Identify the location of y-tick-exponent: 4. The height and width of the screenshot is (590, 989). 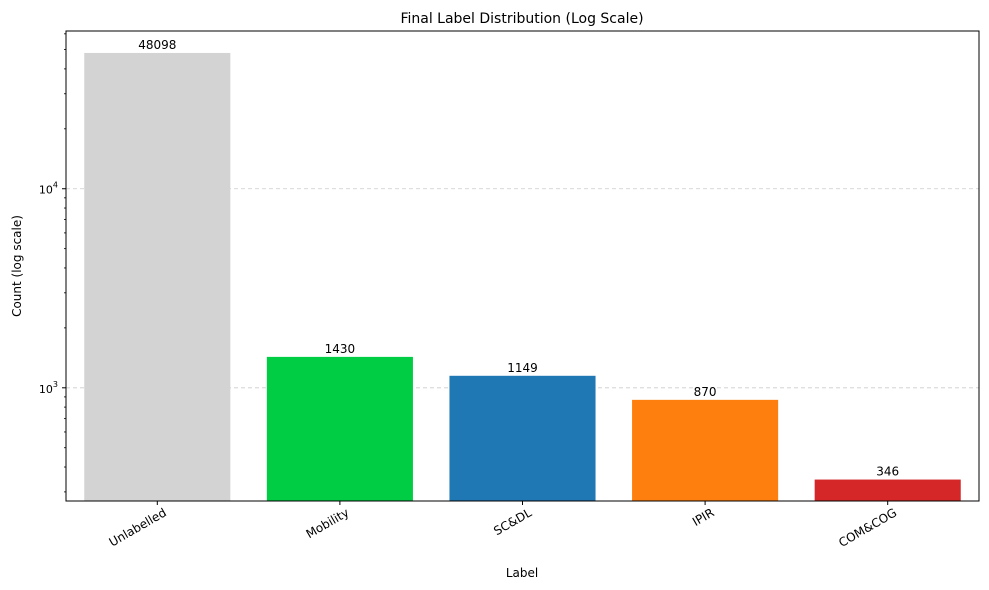
(55, 185).